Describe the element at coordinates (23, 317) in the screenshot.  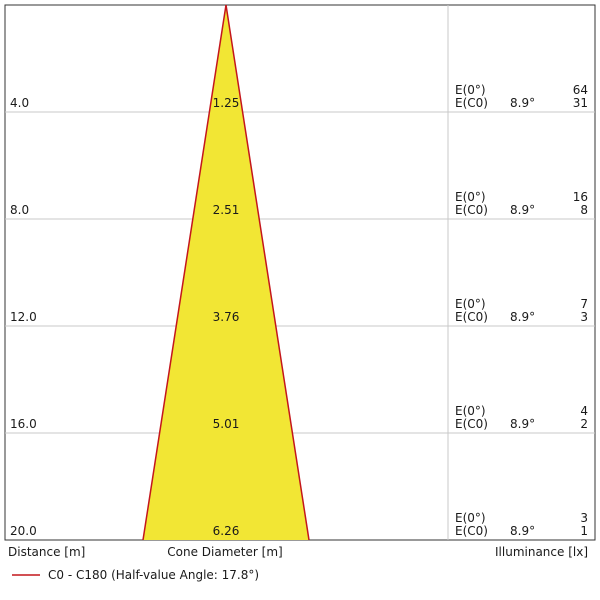
I see `distance-tick-label: 12.0` at that location.